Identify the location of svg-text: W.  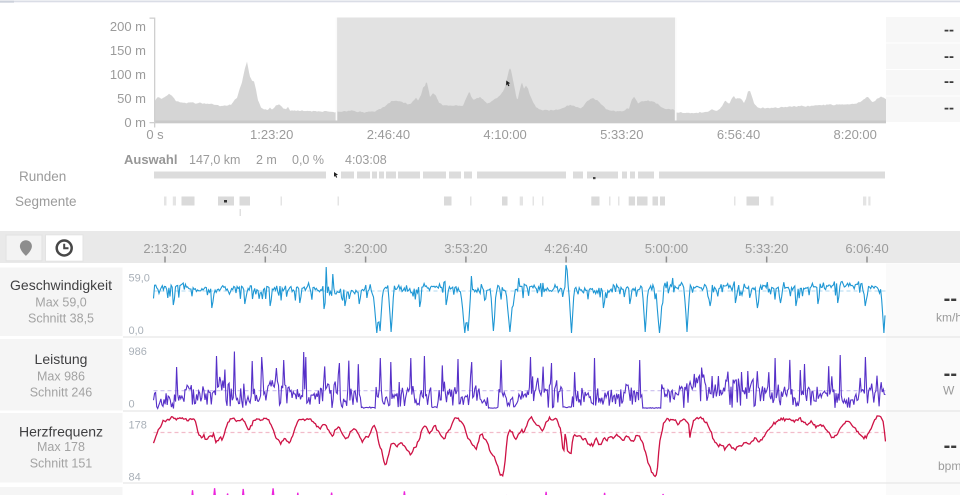
(949, 391).